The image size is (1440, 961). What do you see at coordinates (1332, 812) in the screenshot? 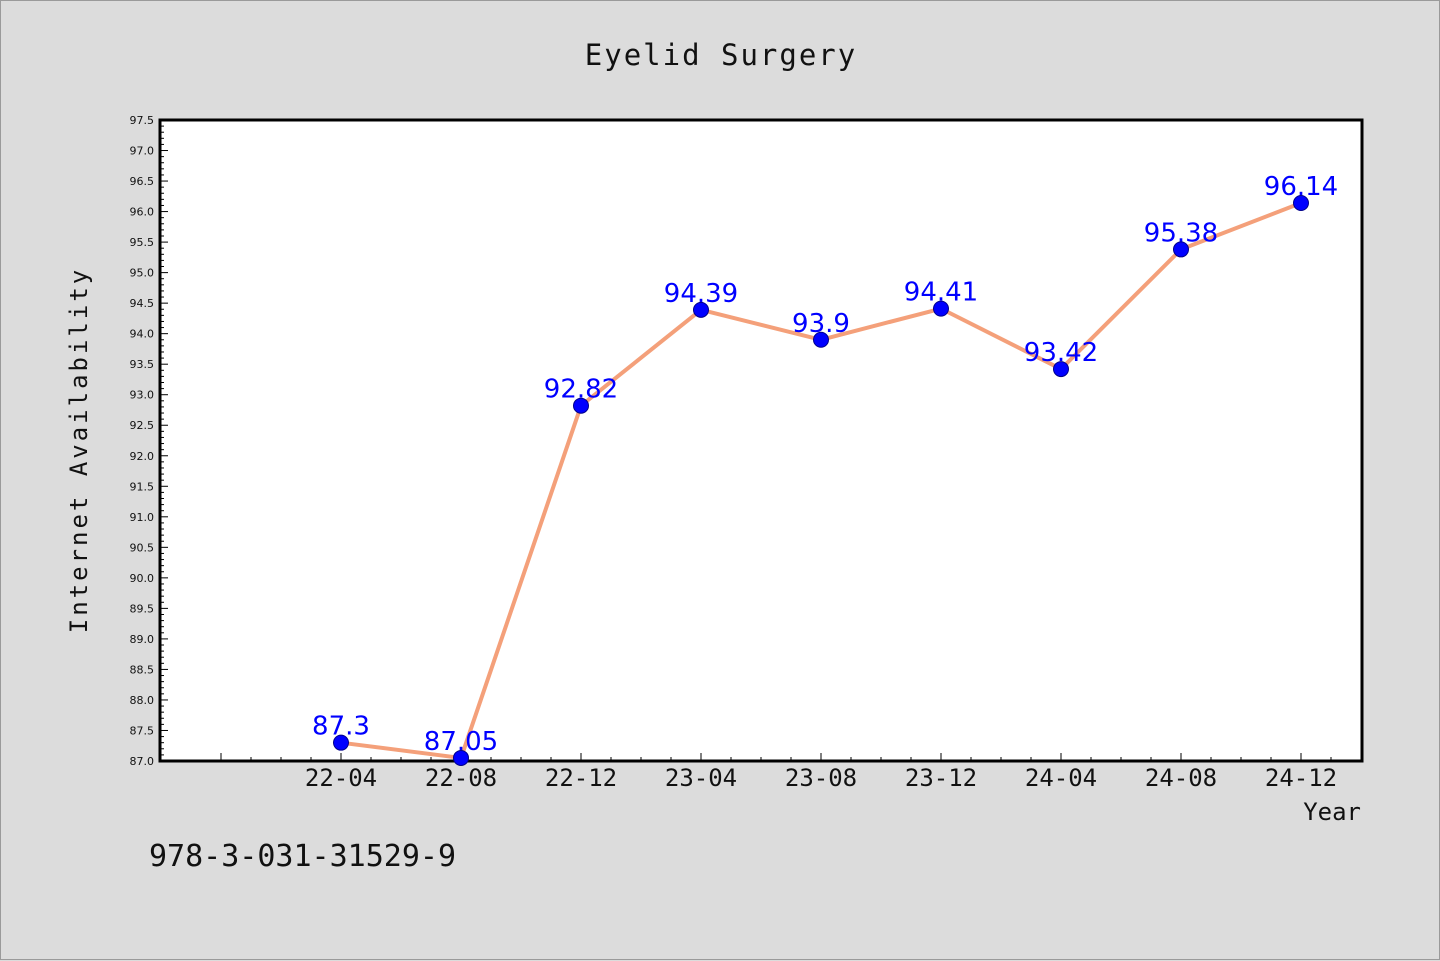
I see `x-axis-label: Year` at bounding box center [1332, 812].